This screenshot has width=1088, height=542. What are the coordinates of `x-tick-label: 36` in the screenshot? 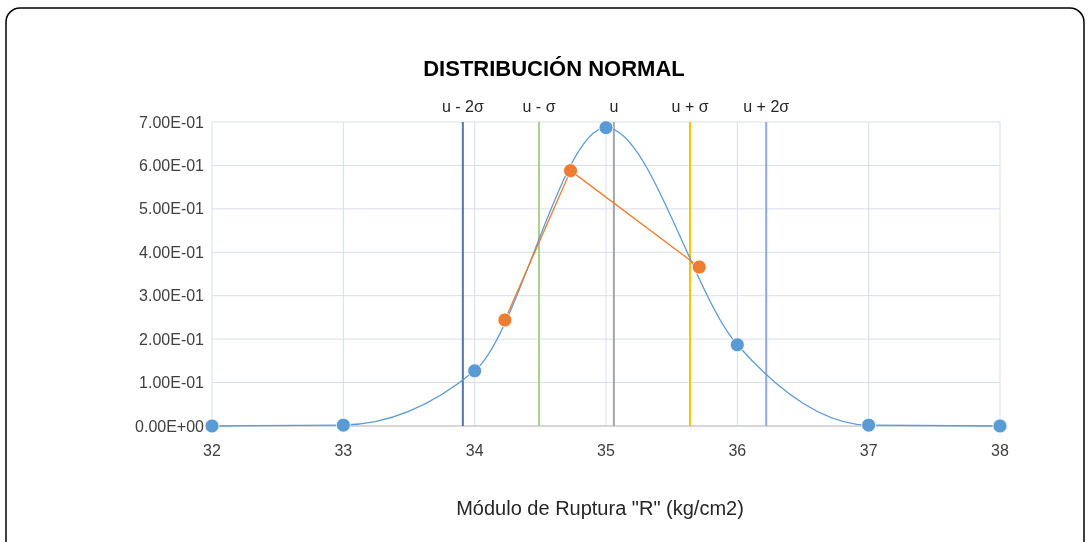 It's located at (737, 450).